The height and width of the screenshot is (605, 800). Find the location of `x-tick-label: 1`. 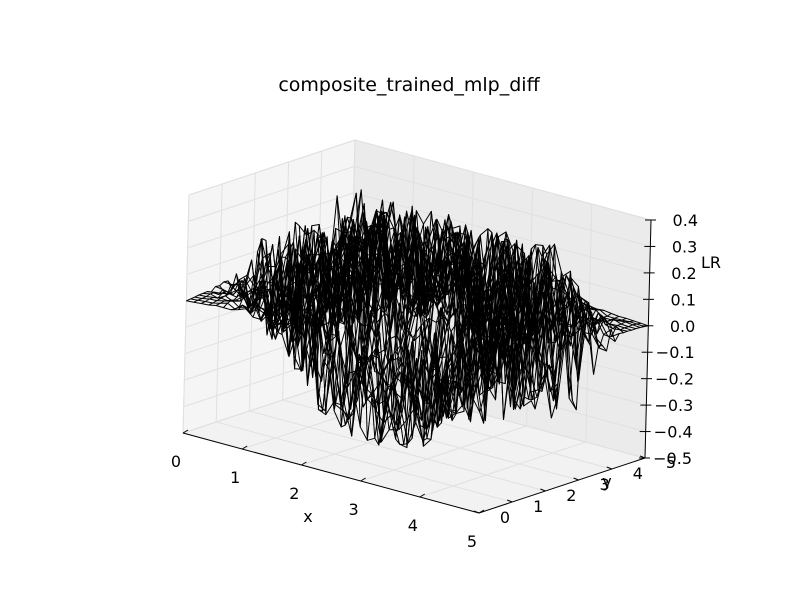

x-tick-label: 1 is located at coordinates (235, 477).